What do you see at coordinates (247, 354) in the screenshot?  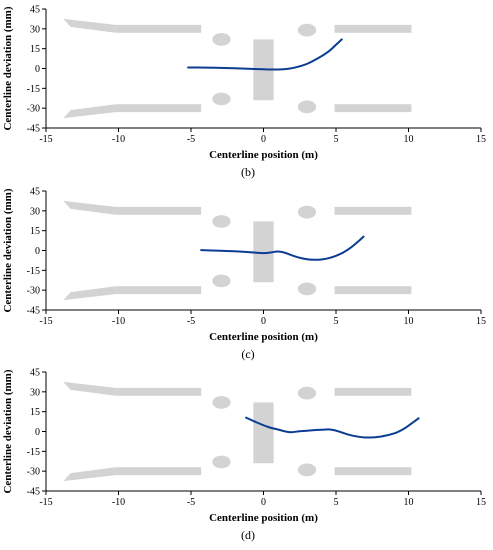 I see `panel-label: (c)` at bounding box center [247, 354].